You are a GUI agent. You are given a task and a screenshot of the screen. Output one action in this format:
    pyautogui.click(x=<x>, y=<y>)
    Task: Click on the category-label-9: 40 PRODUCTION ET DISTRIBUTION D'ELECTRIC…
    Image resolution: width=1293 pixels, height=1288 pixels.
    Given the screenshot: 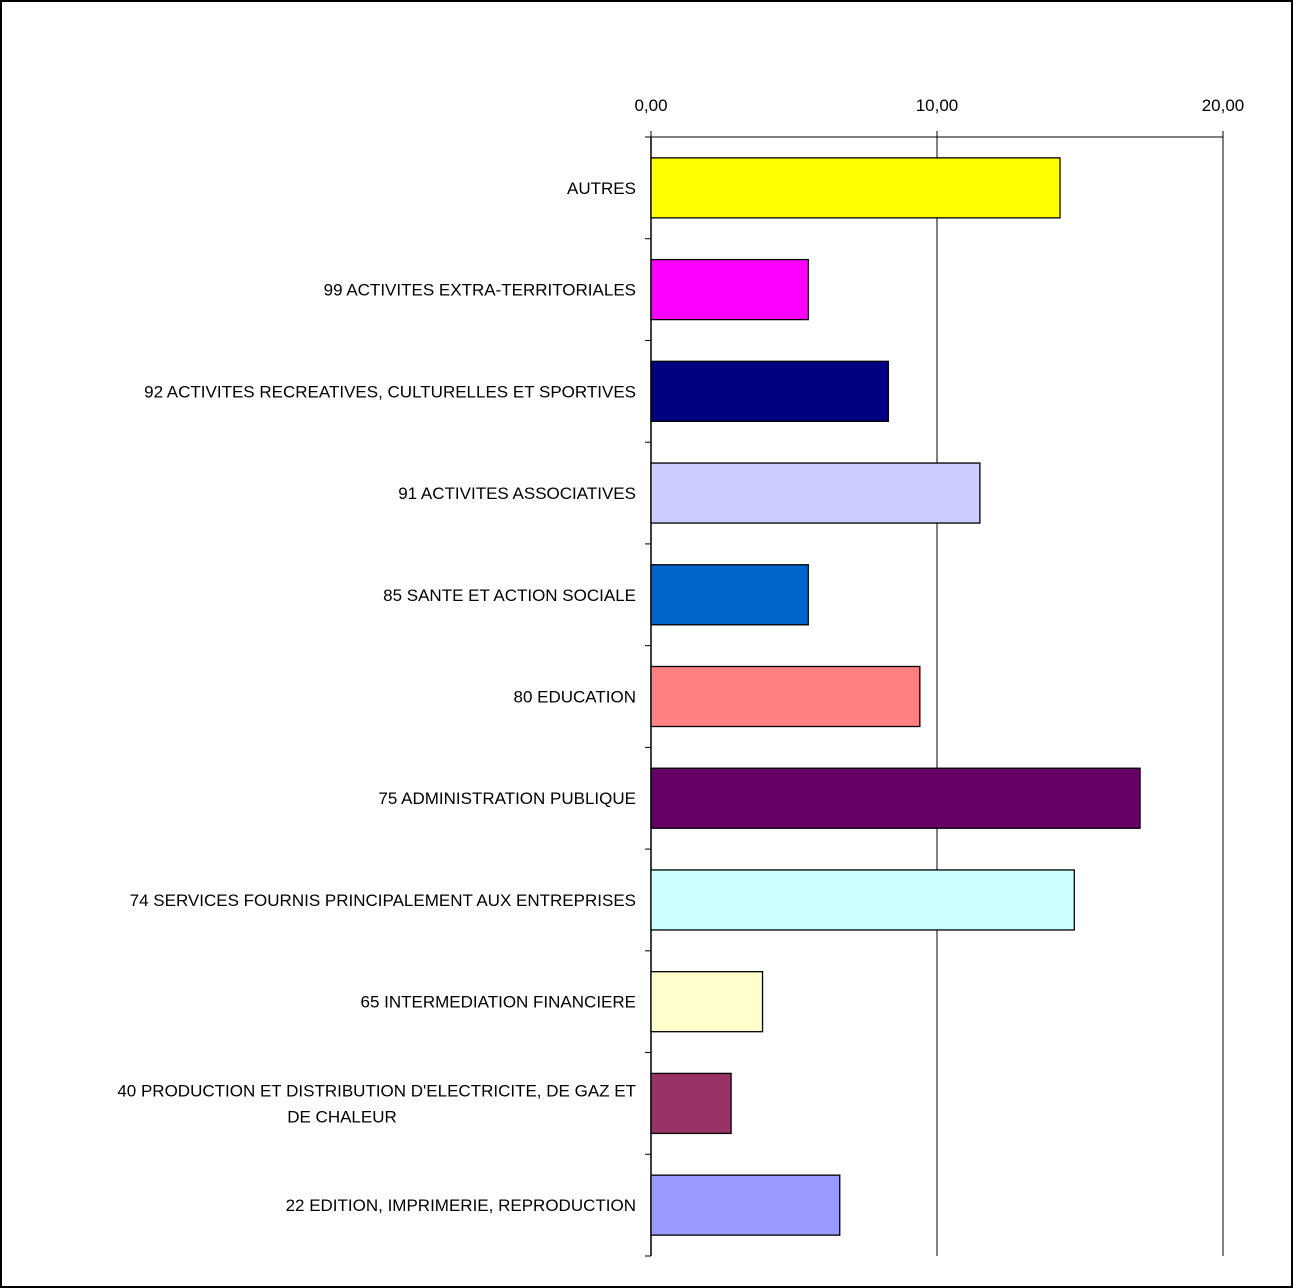 What is the action you would take?
    pyautogui.click(x=376, y=1103)
    